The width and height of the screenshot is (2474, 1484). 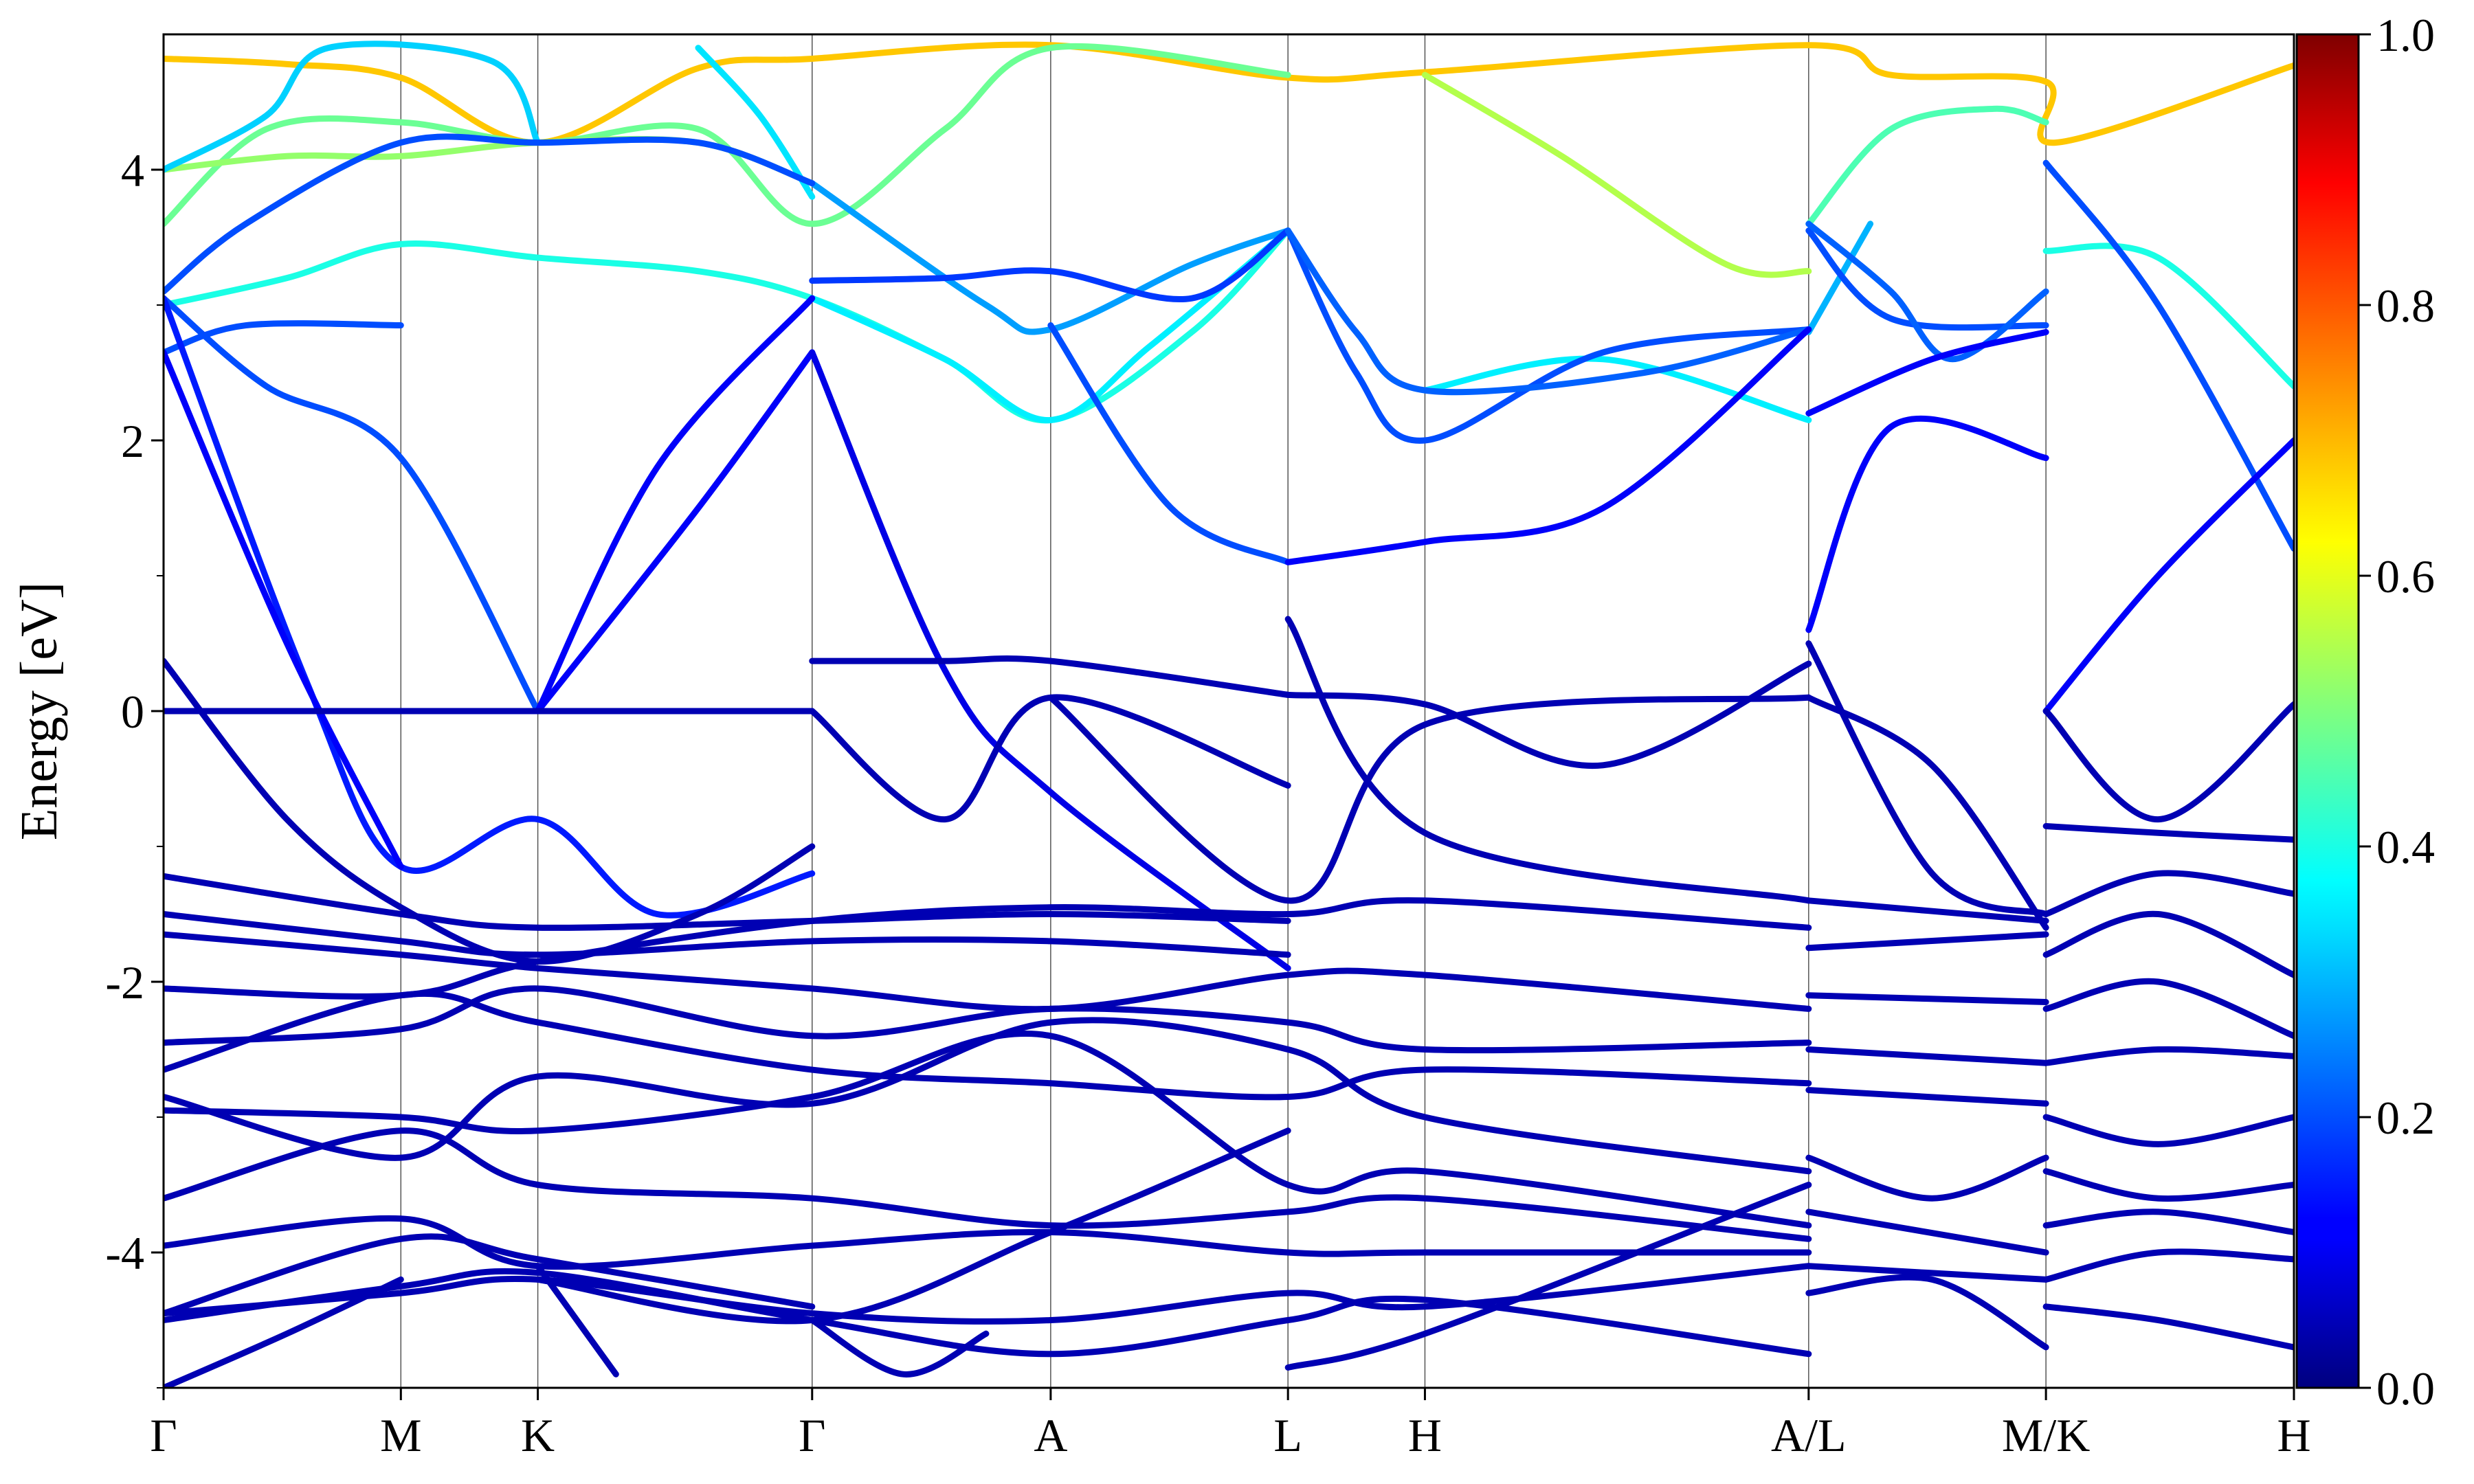 I want to click on colorbar-tick-label: 0.6, so click(x=2405, y=576).